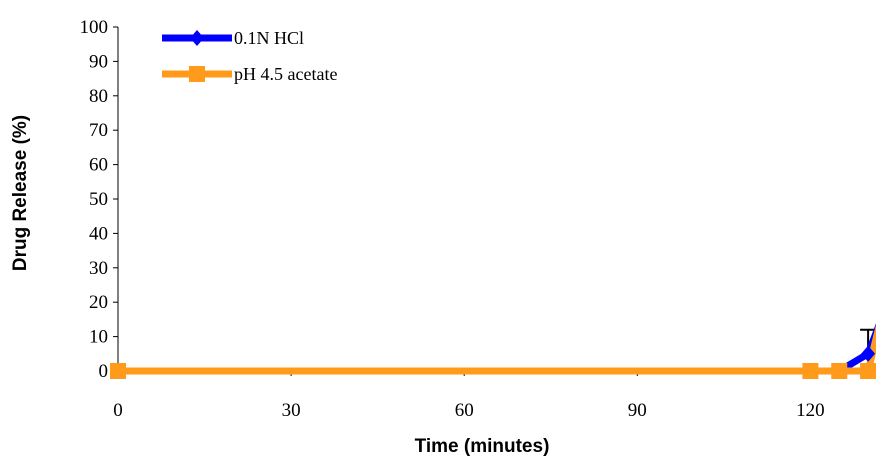 The width and height of the screenshot is (876, 461). Describe the element at coordinates (98, 130) in the screenshot. I see `y-tick-label: 70` at that location.